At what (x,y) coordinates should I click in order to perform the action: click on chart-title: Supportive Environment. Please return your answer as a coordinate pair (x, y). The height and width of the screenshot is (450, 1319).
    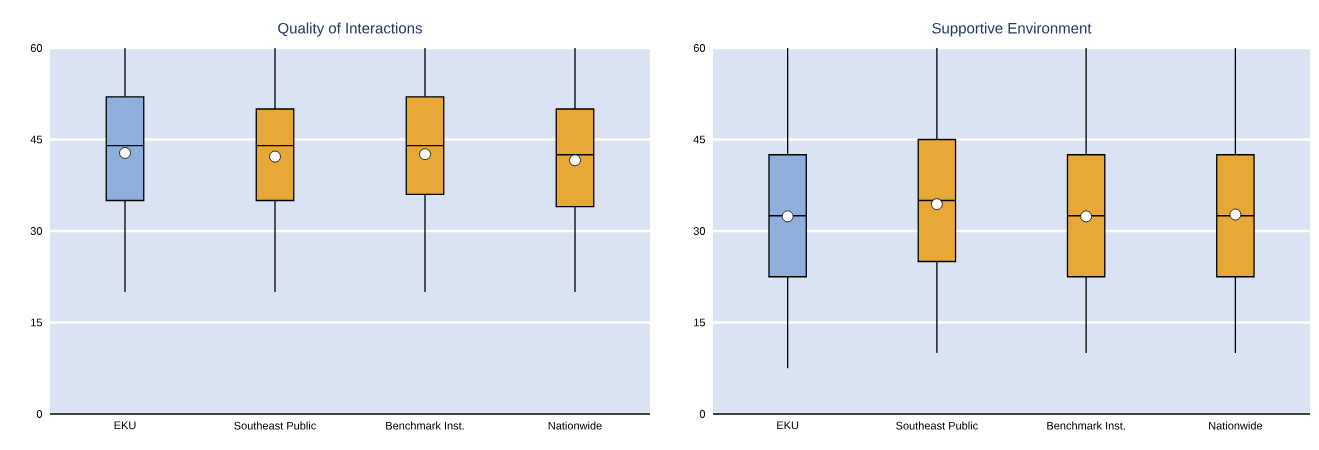
    Looking at the image, I should click on (1012, 29).